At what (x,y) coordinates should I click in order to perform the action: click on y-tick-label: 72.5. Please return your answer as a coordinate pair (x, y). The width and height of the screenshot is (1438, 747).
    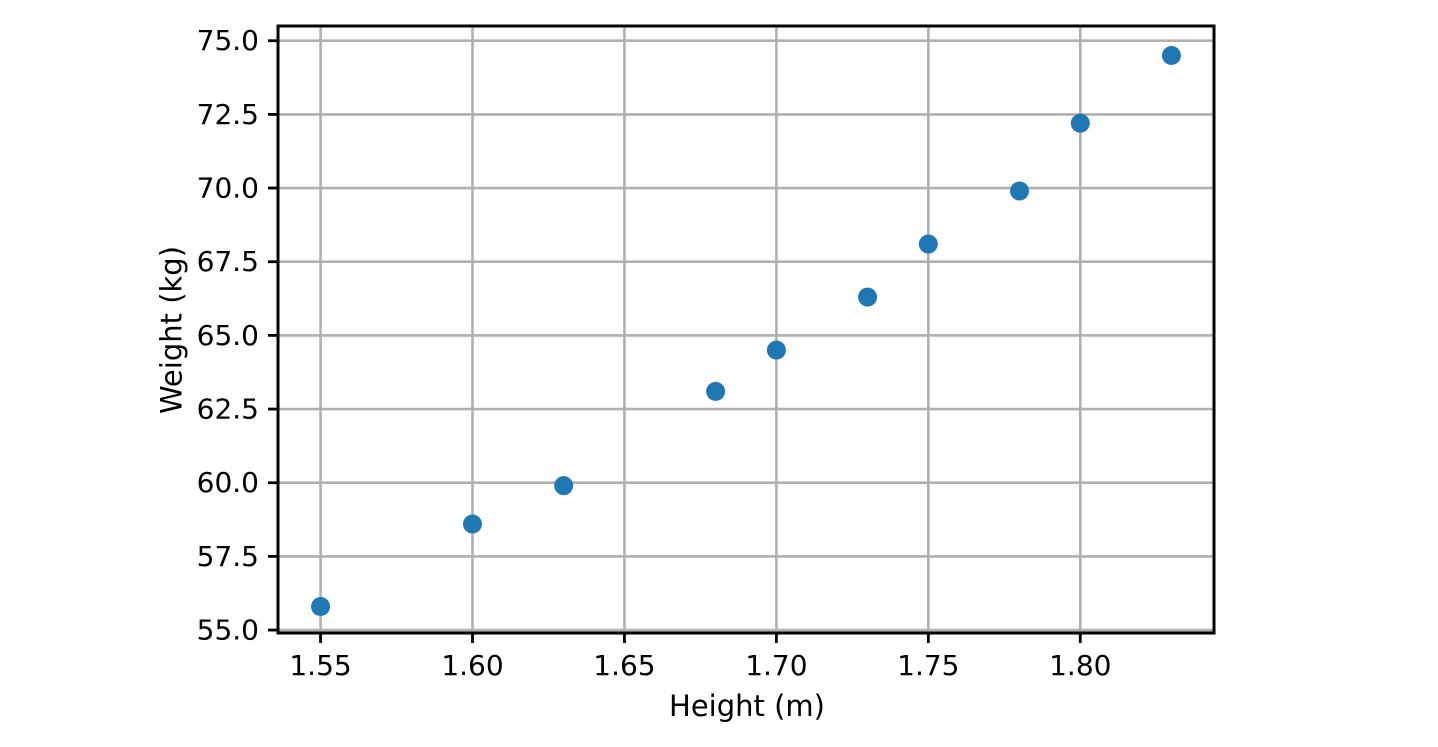
    Looking at the image, I should click on (228, 114).